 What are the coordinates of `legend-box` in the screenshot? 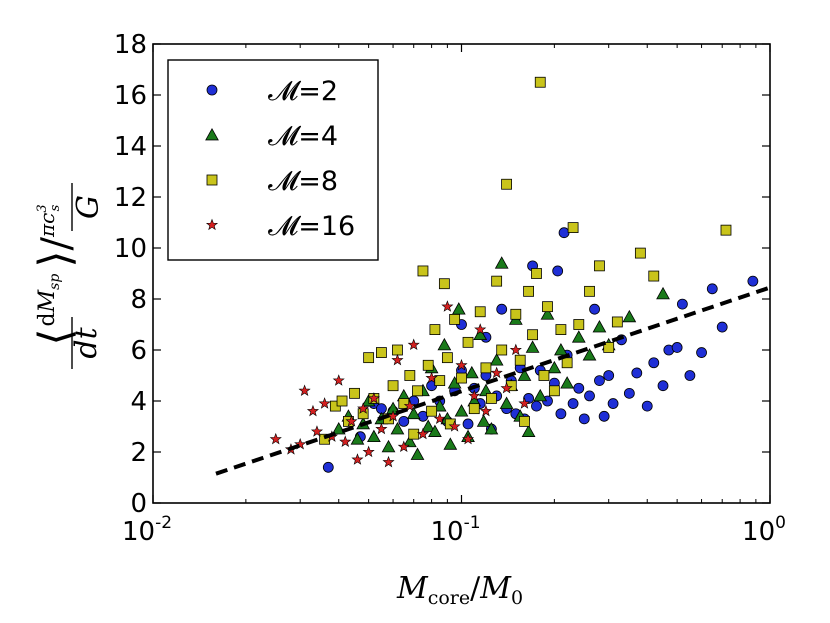 It's located at (273, 160).